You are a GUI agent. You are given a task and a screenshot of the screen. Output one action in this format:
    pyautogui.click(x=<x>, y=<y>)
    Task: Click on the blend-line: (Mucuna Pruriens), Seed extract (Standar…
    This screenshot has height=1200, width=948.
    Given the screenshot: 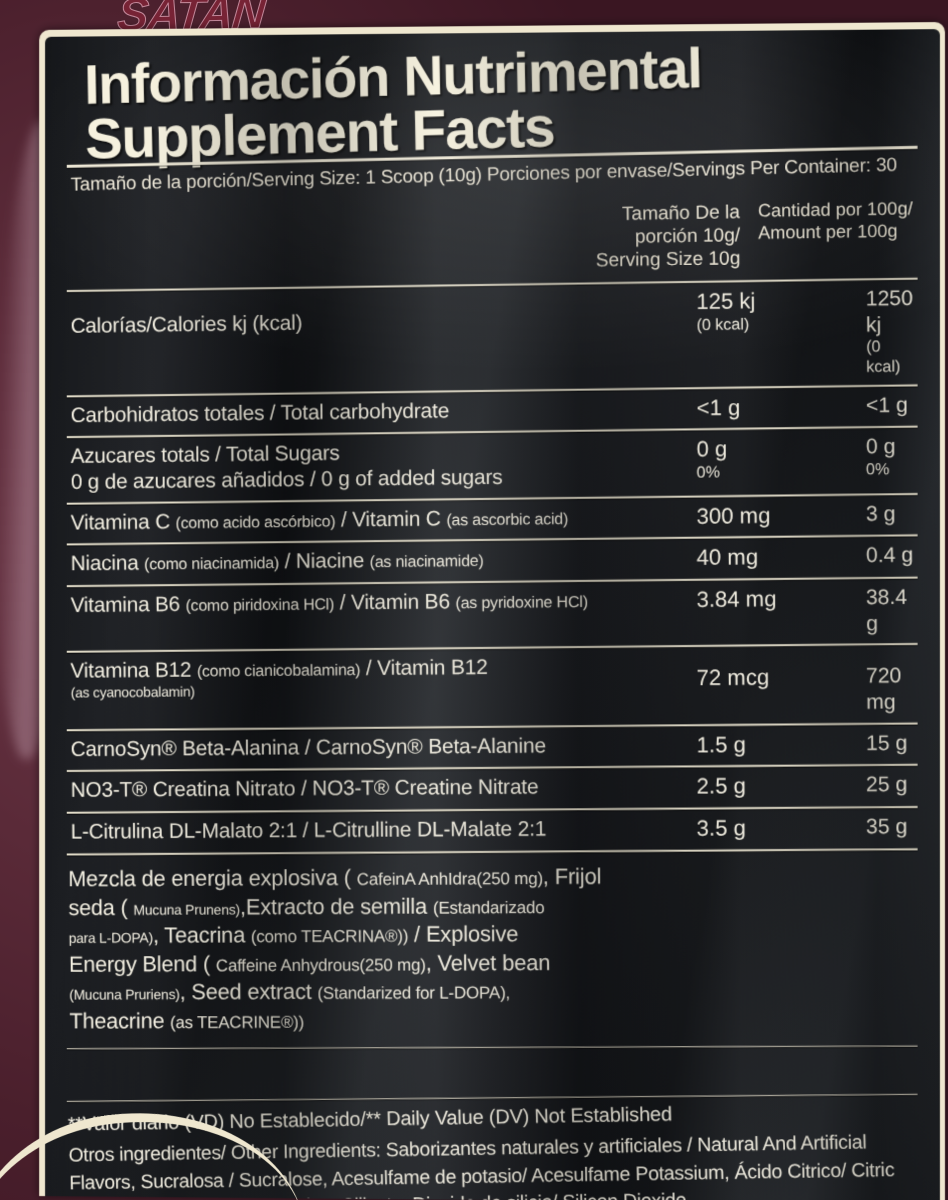 What is the action you would take?
    pyautogui.click(x=290, y=992)
    